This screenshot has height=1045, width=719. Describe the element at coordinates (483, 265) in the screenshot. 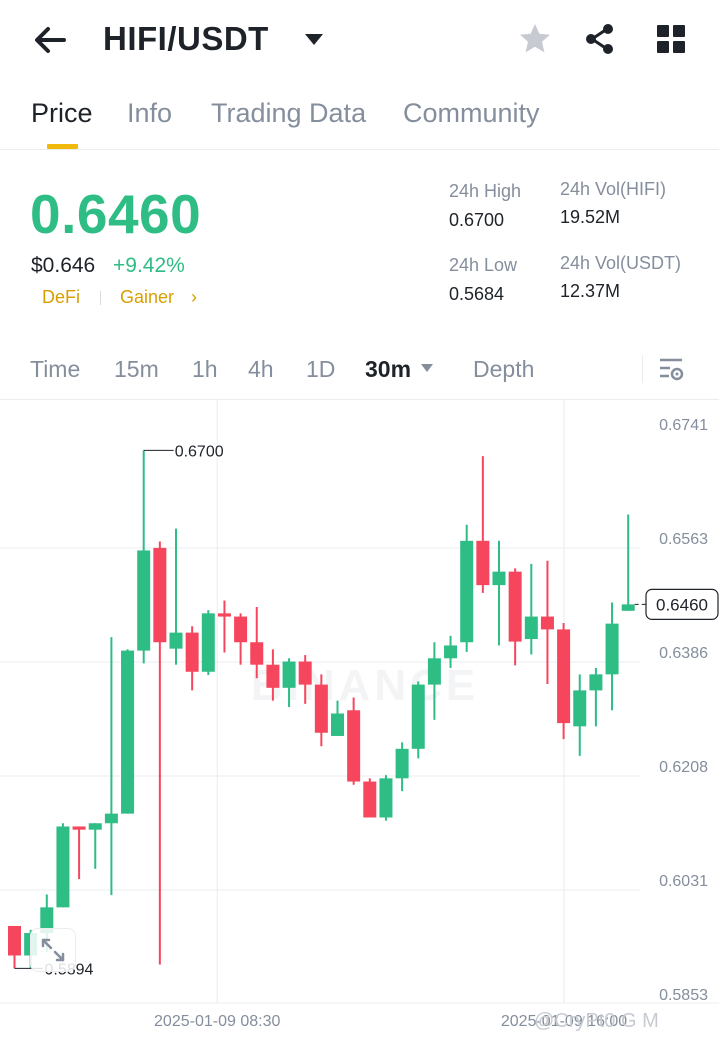

I see `stat-low-label: 24h Low` at that location.